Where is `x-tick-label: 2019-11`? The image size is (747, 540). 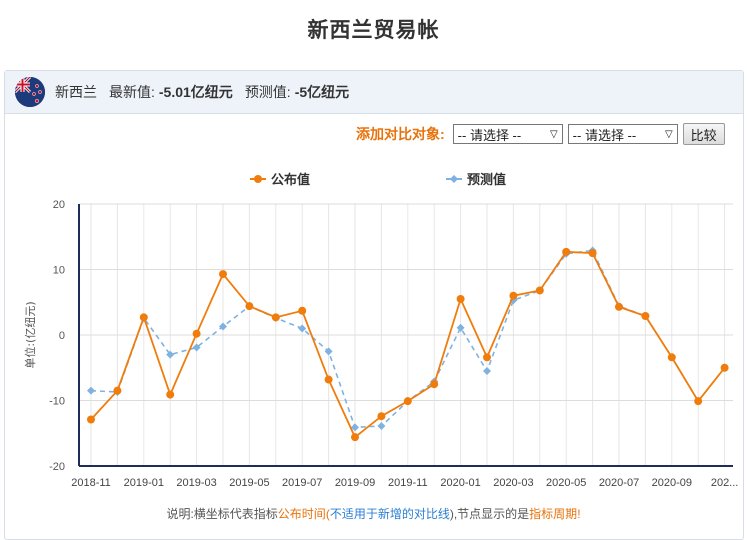
x-tick-label: 2019-11 is located at coordinates (408, 483).